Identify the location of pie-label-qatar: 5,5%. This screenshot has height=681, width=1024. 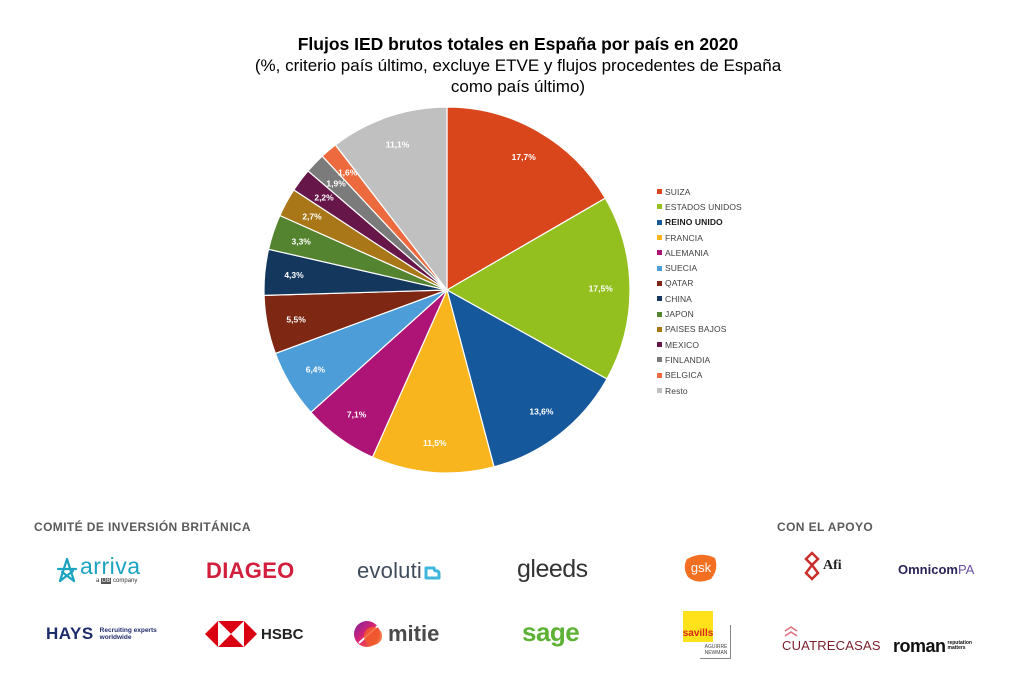
(296, 319).